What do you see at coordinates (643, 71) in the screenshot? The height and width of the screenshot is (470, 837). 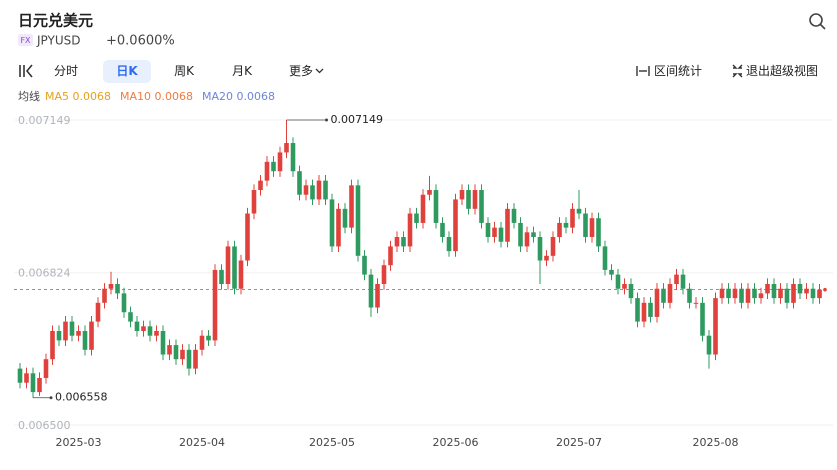 I see `range-icon` at bounding box center [643, 71].